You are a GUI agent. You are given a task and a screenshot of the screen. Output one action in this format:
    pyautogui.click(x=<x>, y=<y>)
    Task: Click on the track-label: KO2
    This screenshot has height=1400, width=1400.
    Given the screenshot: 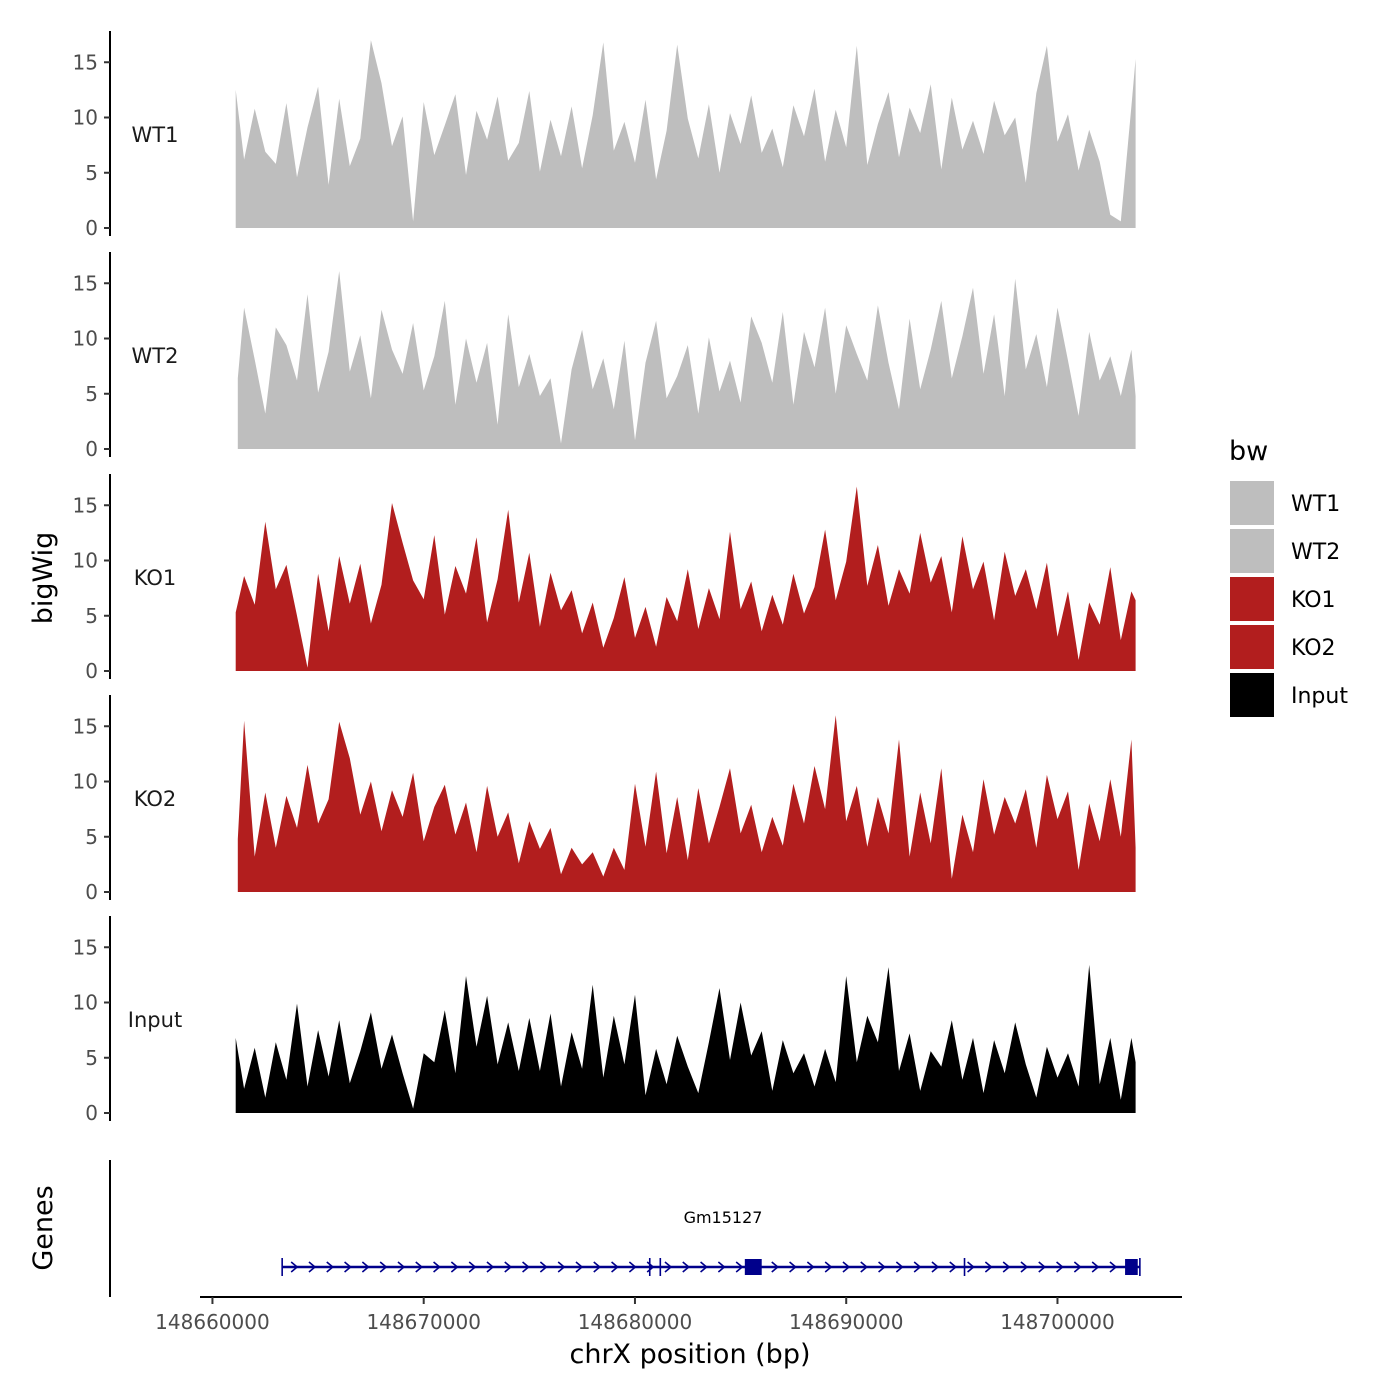 What is the action you would take?
    pyautogui.click(x=155, y=799)
    